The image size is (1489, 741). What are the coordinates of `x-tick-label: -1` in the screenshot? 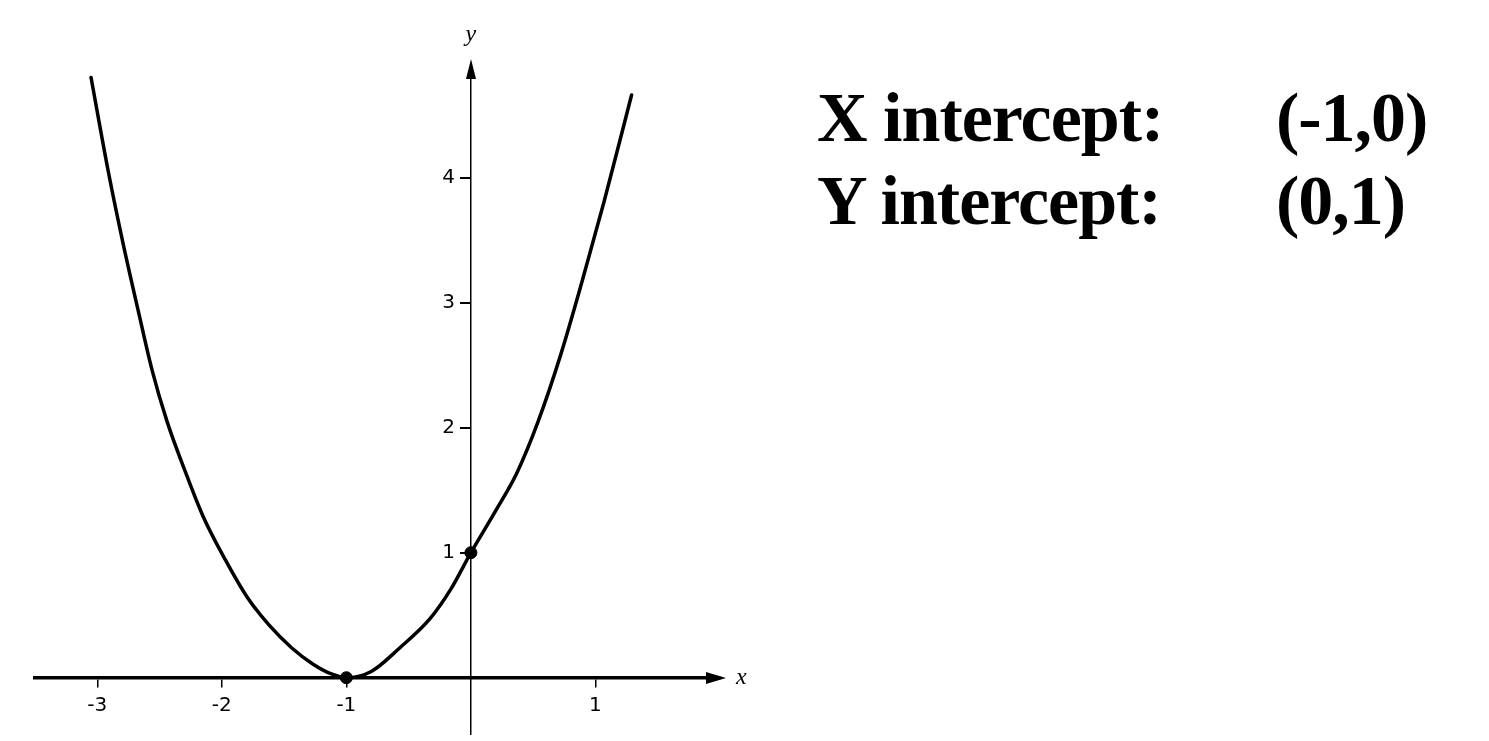 It's located at (346, 703).